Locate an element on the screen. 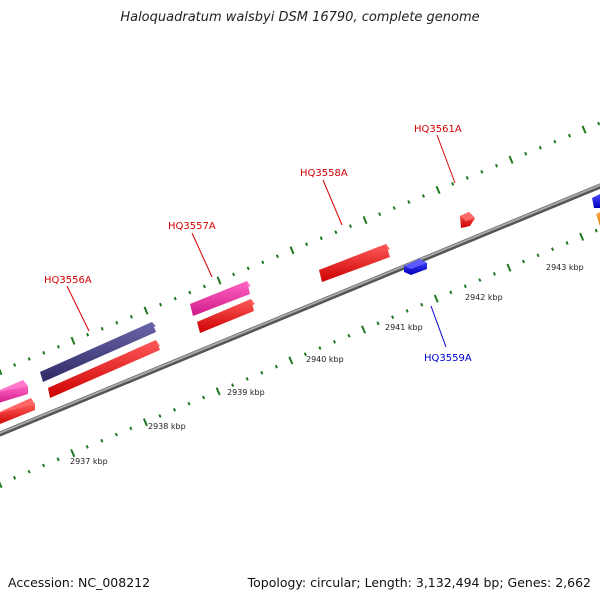 Image resolution: width=600 pixels, height=600 pixels. gene-feature-pink-left is located at coordinates (14, 392).